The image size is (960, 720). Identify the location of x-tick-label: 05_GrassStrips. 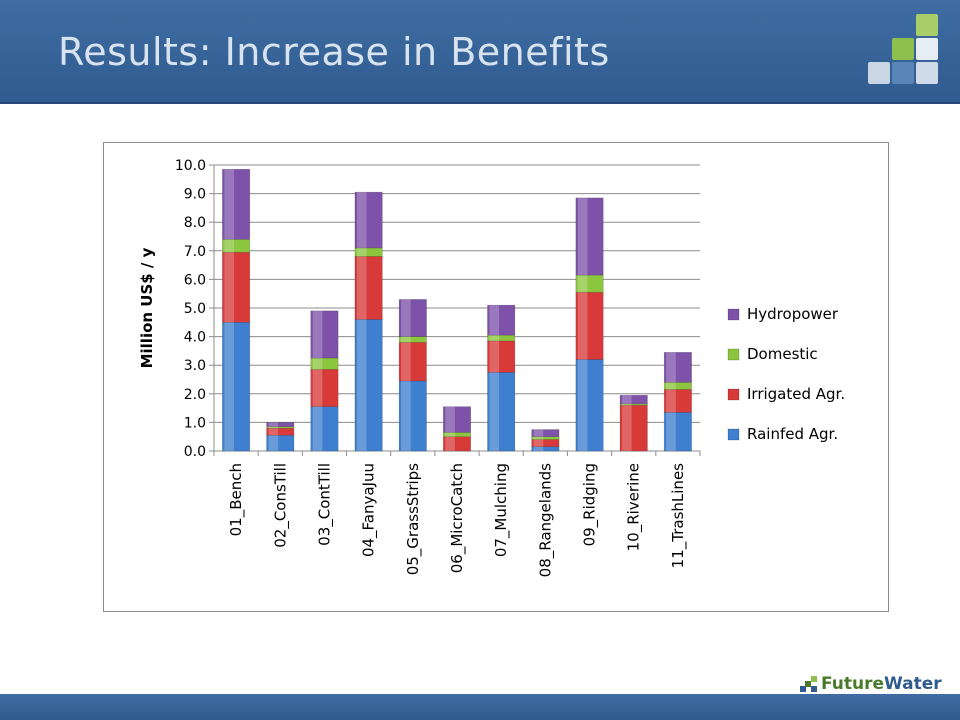
(413, 519).